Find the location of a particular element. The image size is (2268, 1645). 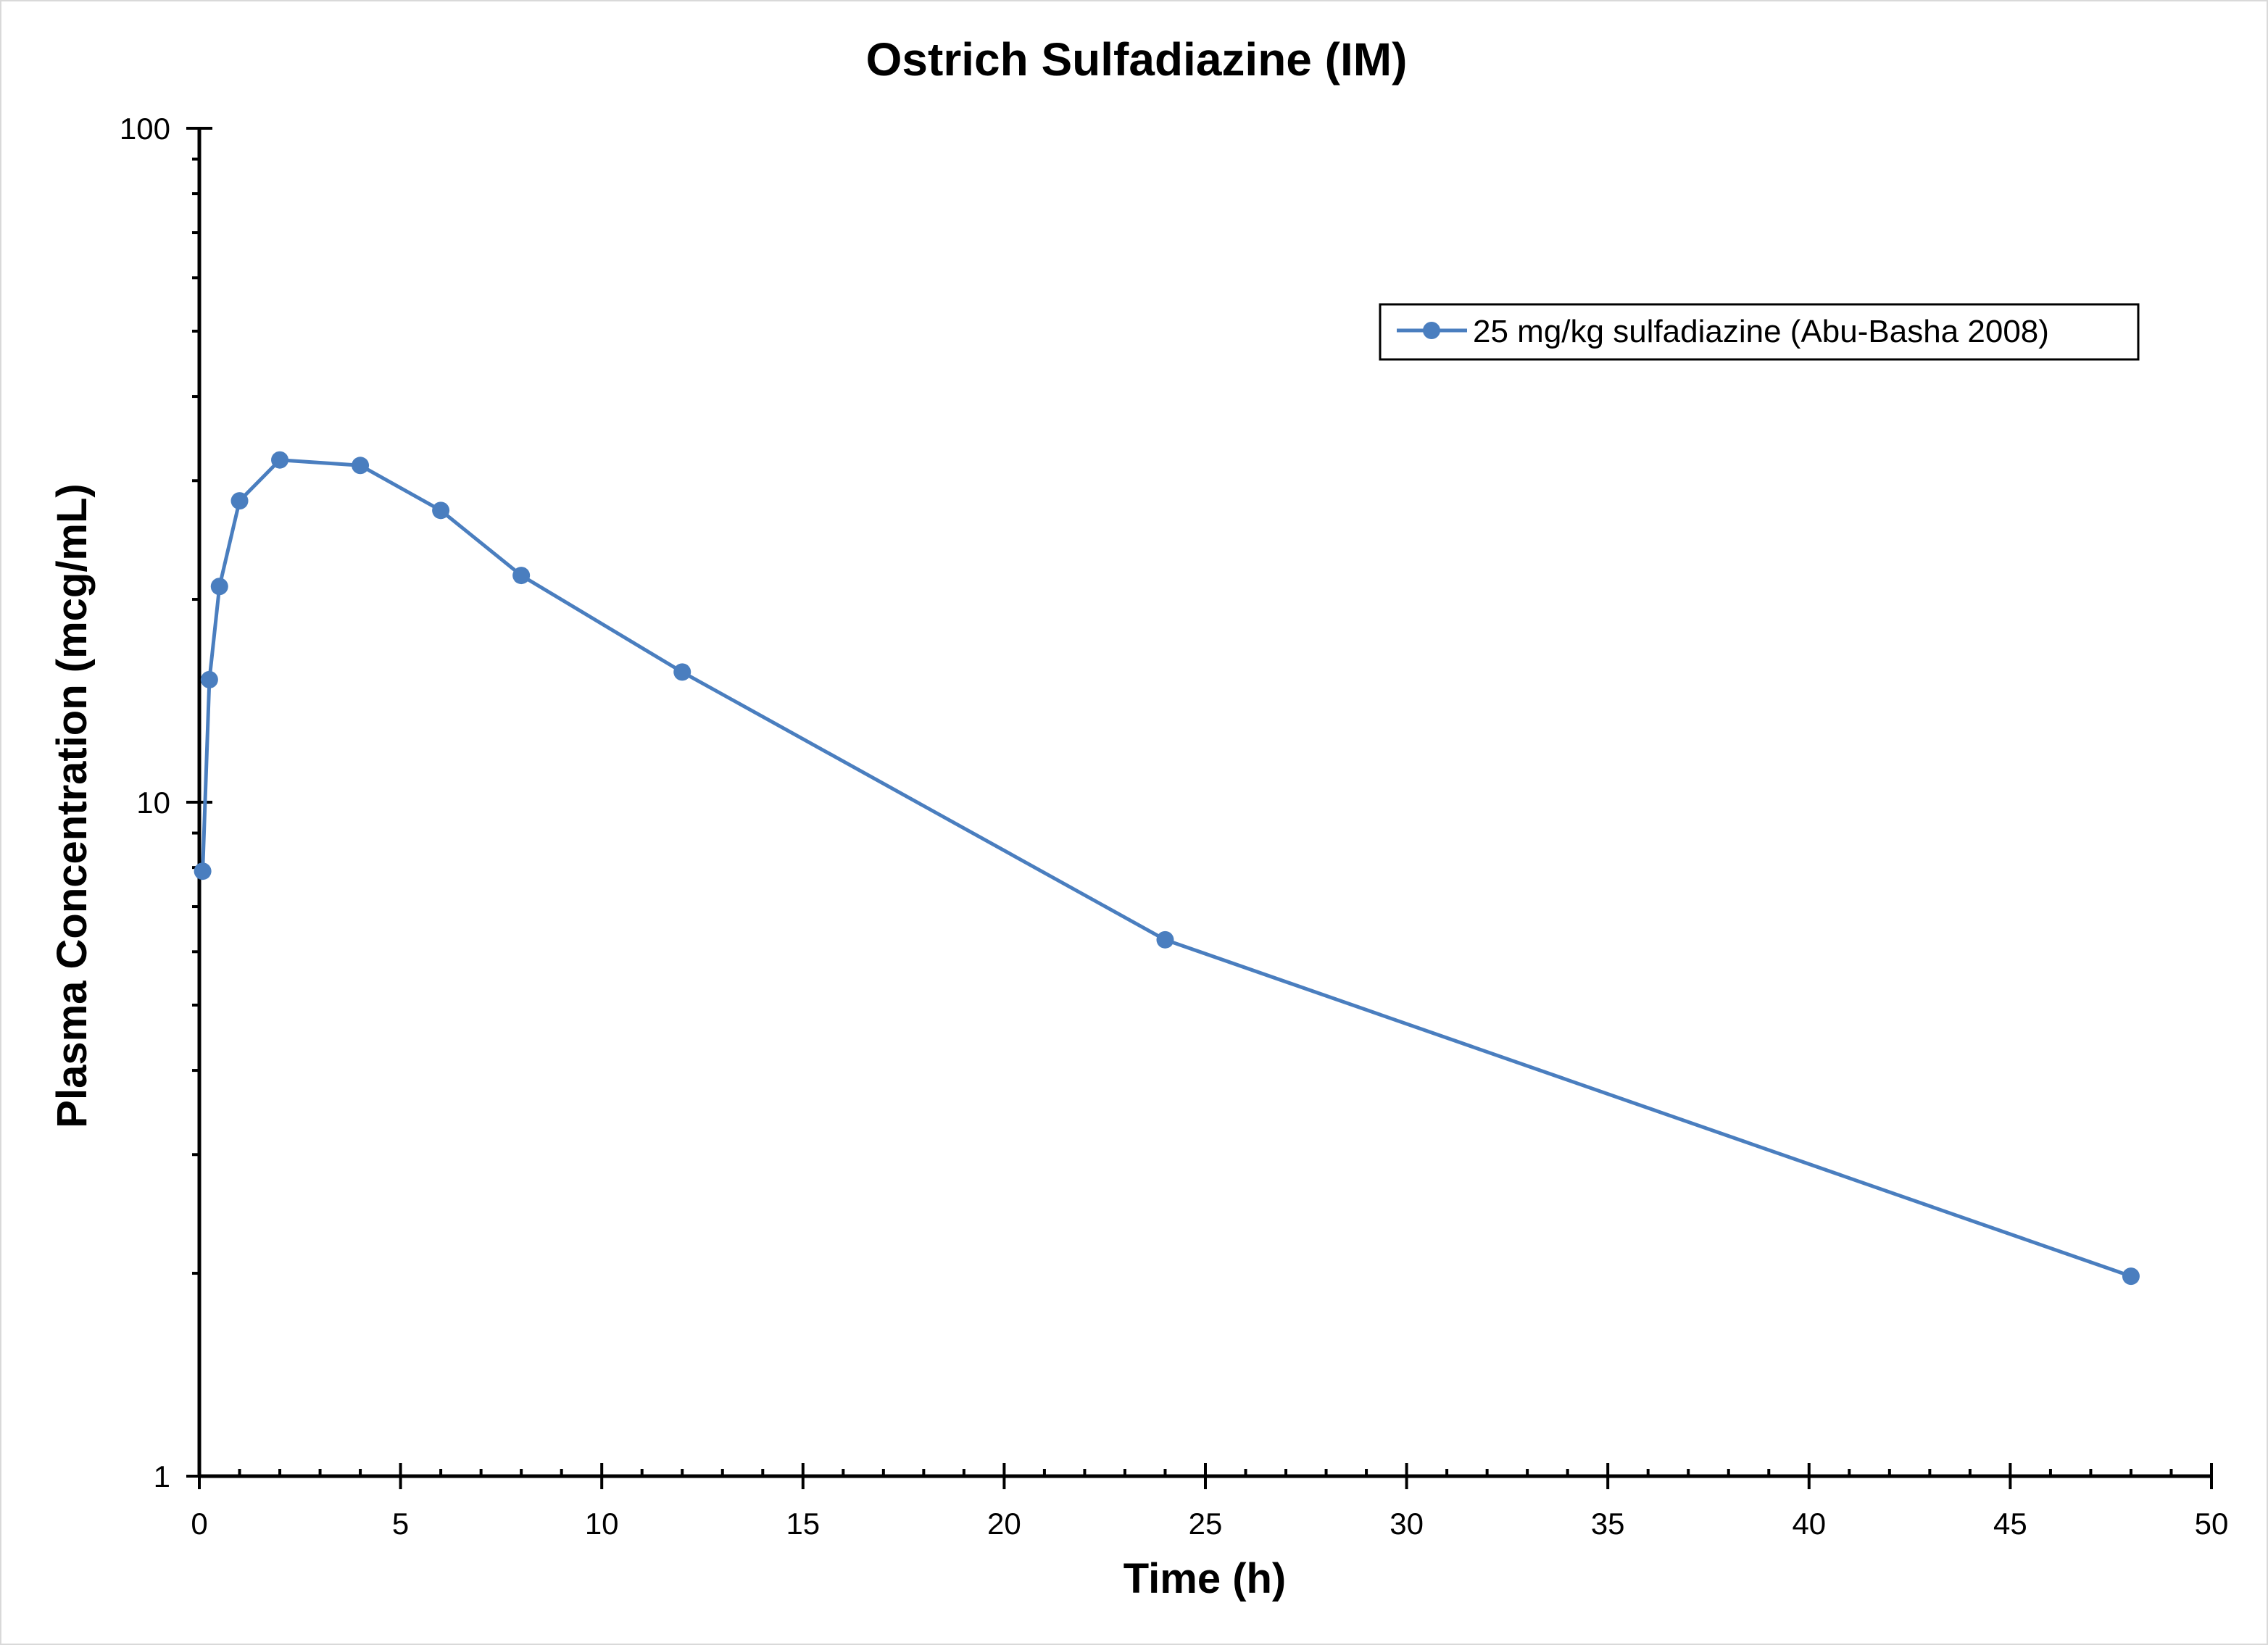

legend-box is located at coordinates (1759, 332).